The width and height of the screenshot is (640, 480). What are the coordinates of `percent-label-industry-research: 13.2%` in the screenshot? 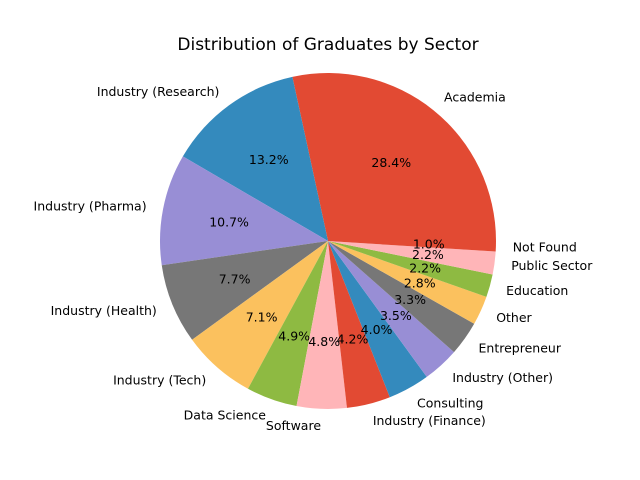 It's located at (269, 159).